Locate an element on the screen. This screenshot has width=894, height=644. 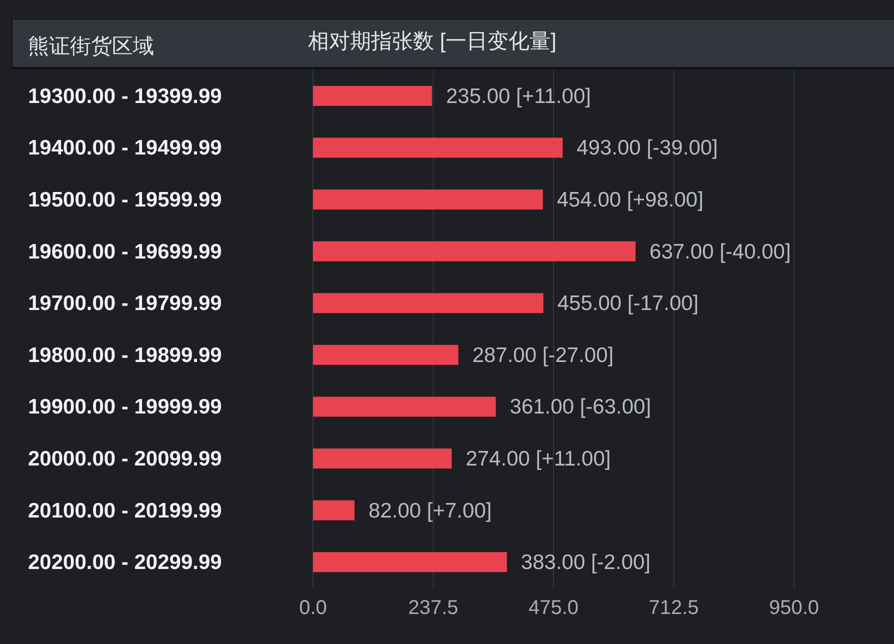
y-tick-label: 20000.00 - 20099.99 is located at coordinates (125, 459).